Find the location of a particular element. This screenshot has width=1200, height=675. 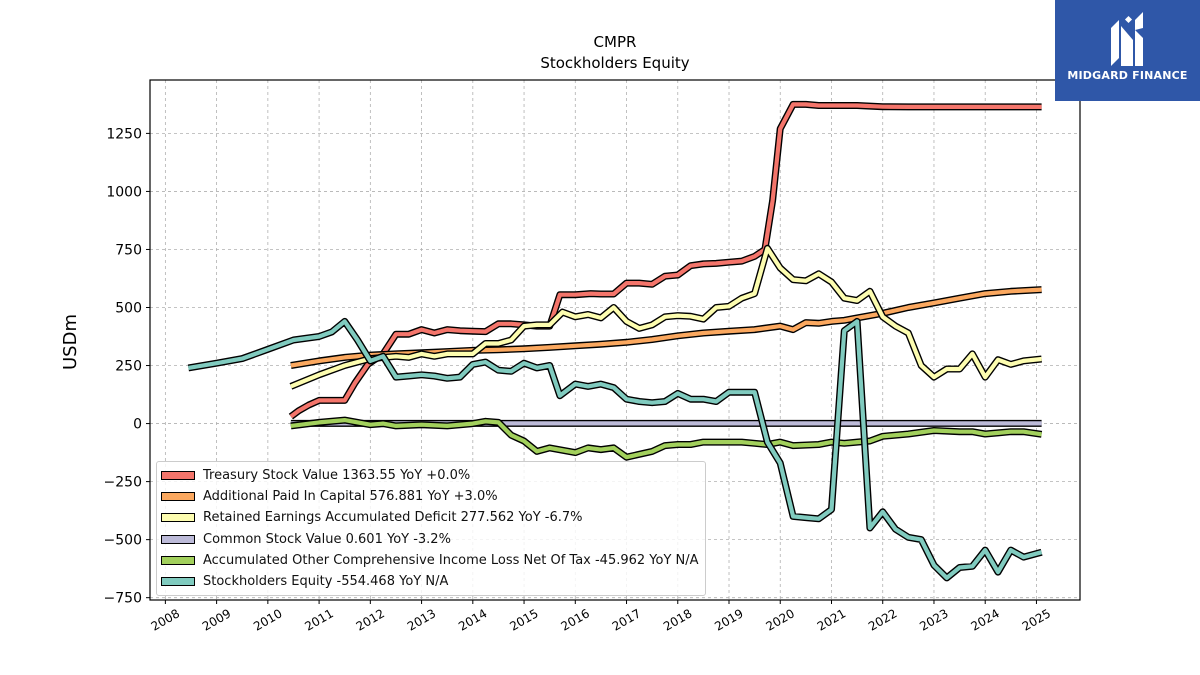

x-tick-label: 2024 is located at coordinates (984, 619).